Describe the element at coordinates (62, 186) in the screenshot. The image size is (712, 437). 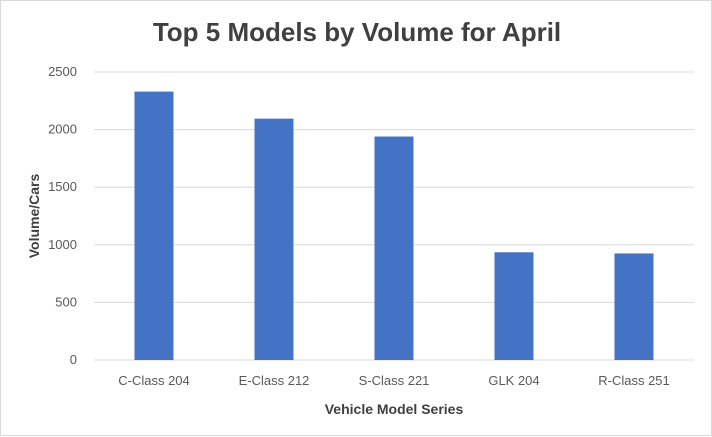
I see `y-tick-label: 1500` at that location.